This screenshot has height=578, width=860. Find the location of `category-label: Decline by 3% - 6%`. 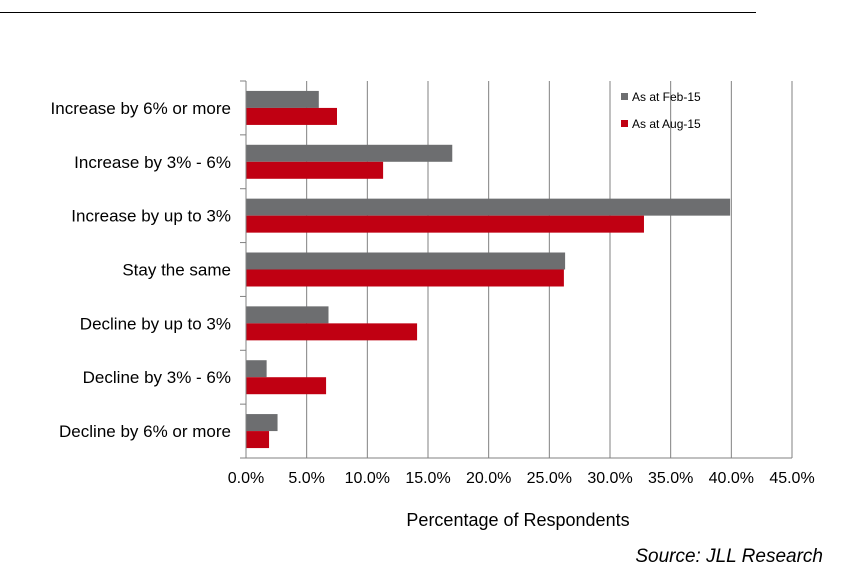

category-label: Decline by 3% - 6% is located at coordinates (157, 377).